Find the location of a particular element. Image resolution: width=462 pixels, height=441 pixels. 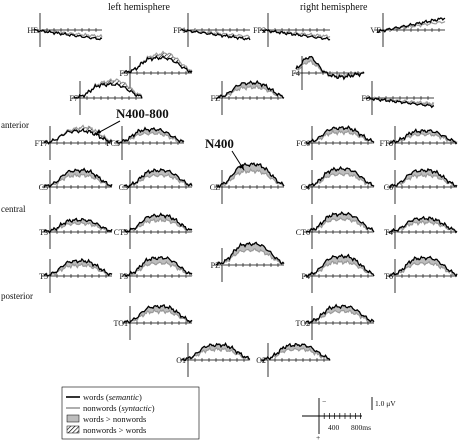

electrode-panel-c4: C4 is located at coordinates (338, 184).